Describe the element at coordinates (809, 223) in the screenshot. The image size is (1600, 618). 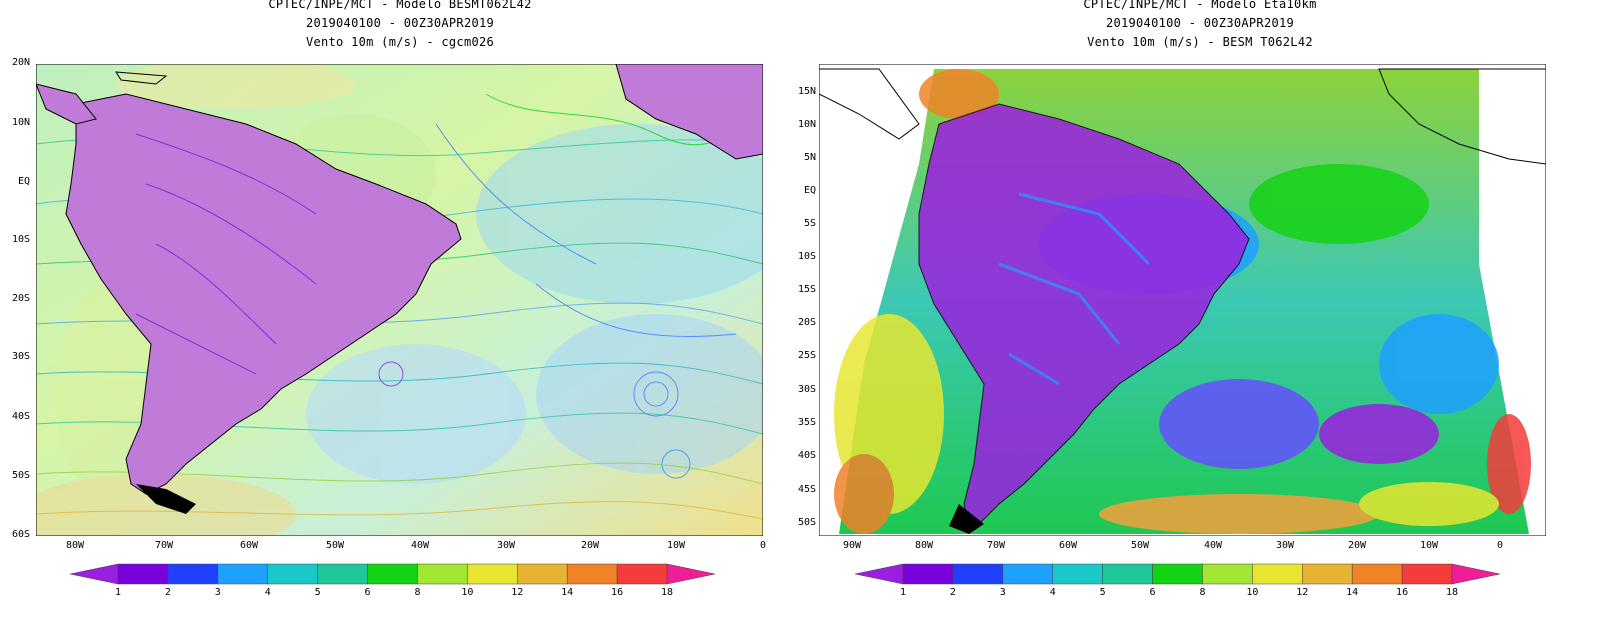
I see `right-lat-label: 5S` at that location.